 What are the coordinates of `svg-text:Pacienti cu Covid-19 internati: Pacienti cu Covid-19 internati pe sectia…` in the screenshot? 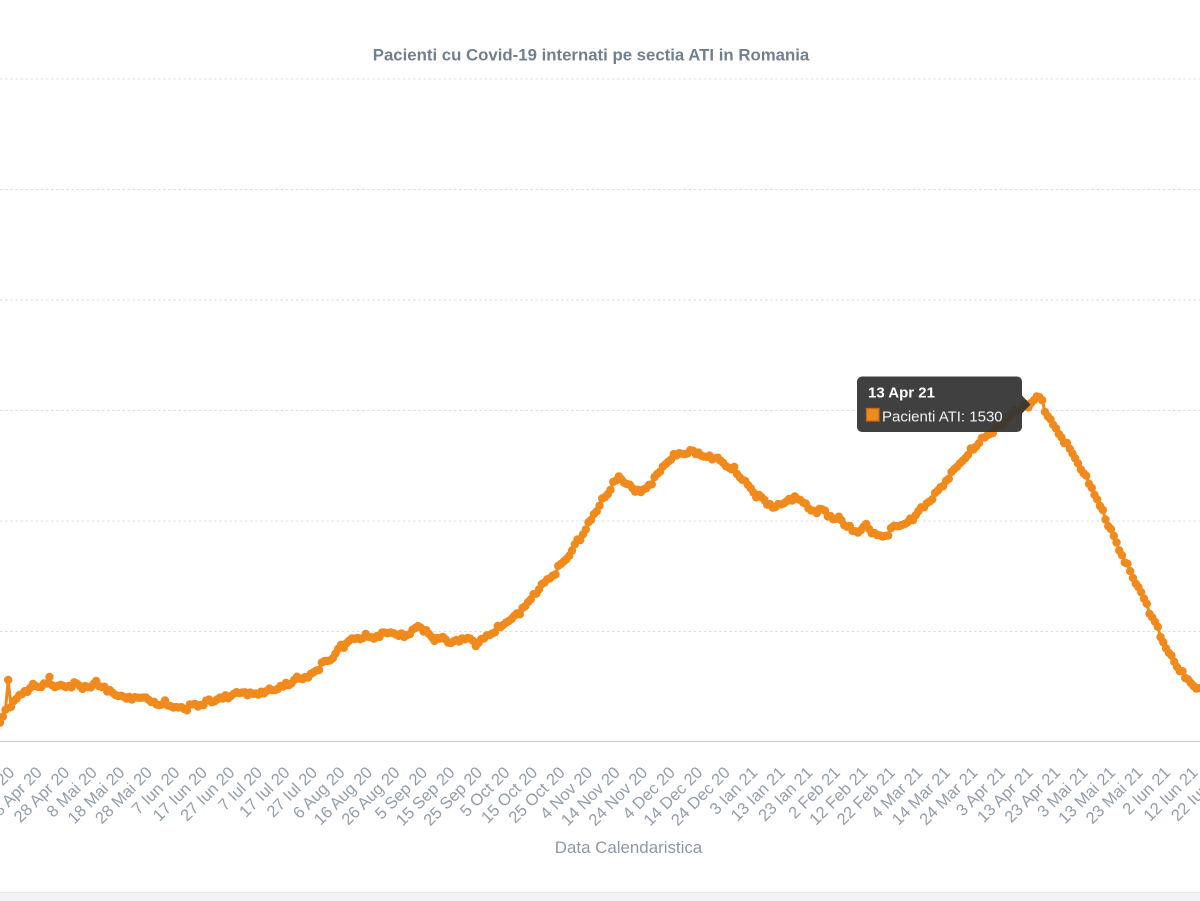 It's located at (591, 55).